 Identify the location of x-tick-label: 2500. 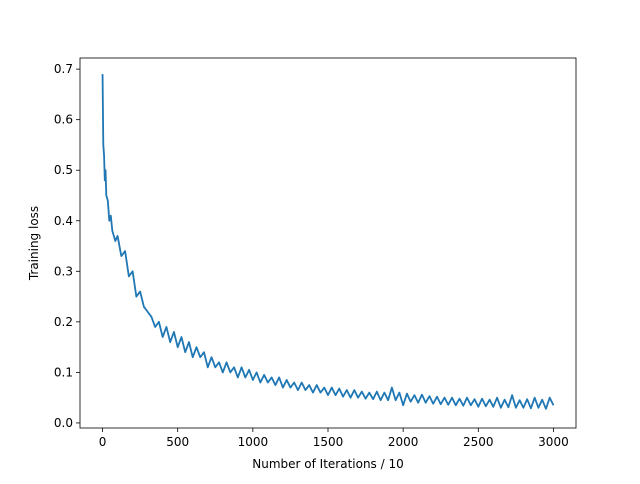
(478, 442).